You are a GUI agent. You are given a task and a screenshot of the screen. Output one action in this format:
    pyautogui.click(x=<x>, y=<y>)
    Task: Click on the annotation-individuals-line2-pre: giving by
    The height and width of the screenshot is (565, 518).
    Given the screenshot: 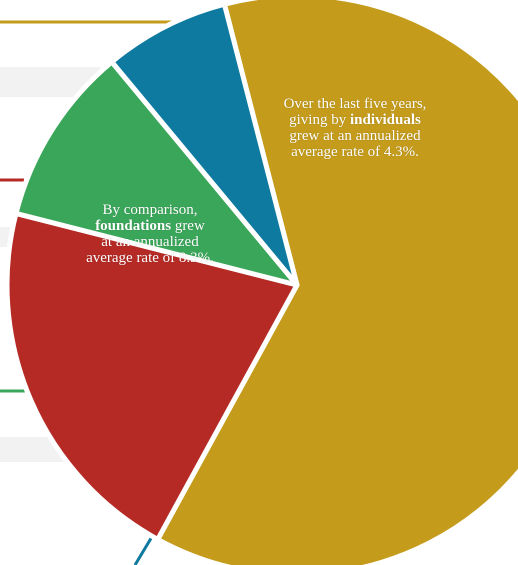 What is the action you would take?
    pyautogui.click(x=319, y=120)
    